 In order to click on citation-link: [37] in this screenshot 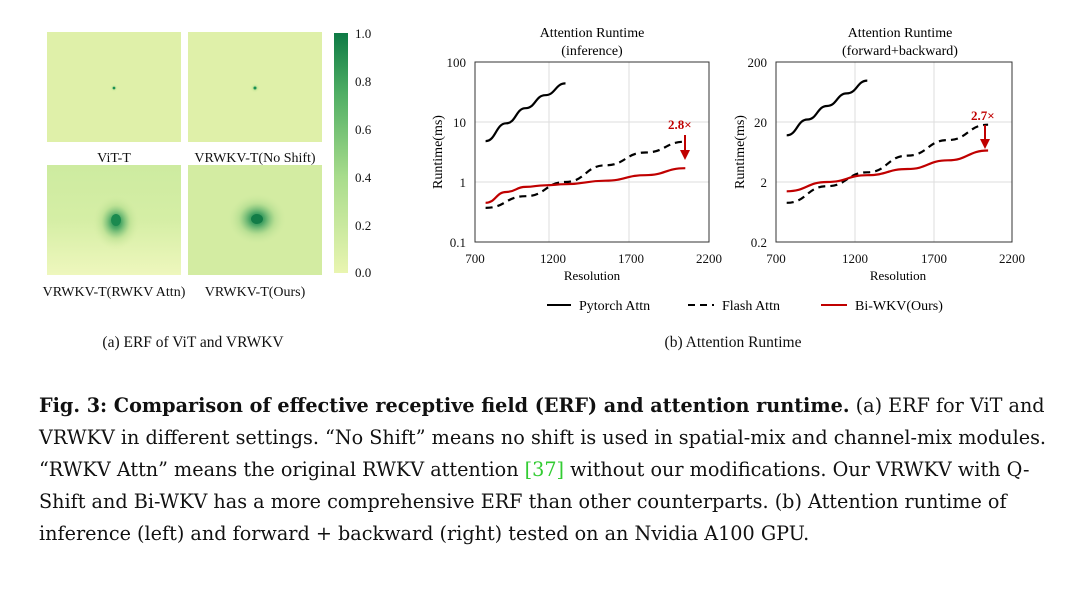, I will do `click(544, 469)`.